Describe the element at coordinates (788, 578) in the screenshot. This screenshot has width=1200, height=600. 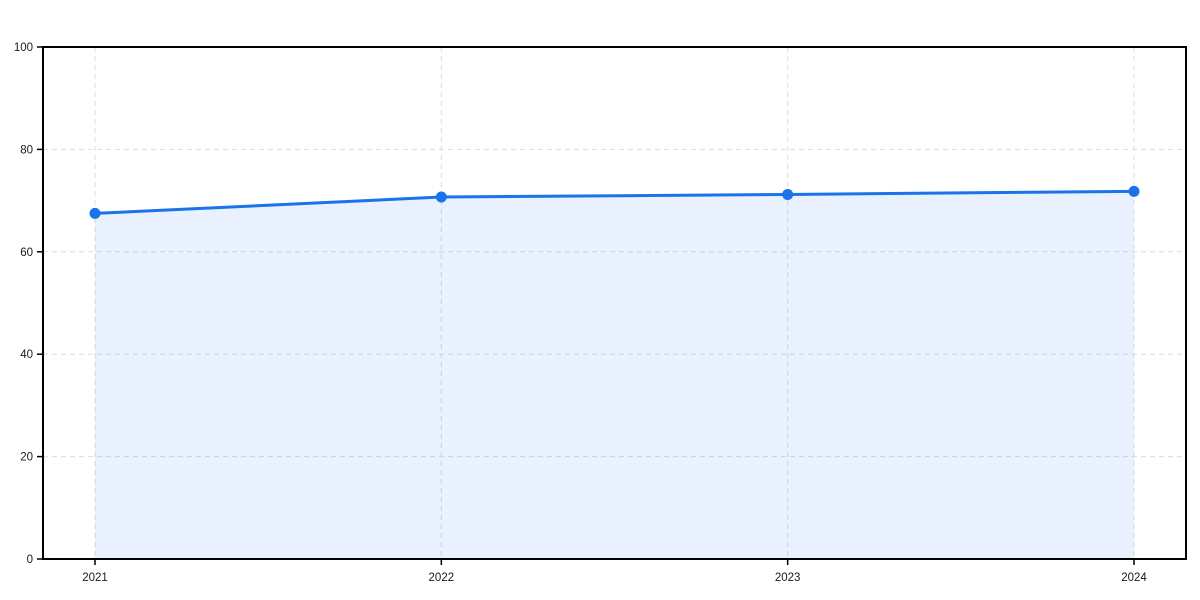
I see `x-tick-label: 2023` at that location.